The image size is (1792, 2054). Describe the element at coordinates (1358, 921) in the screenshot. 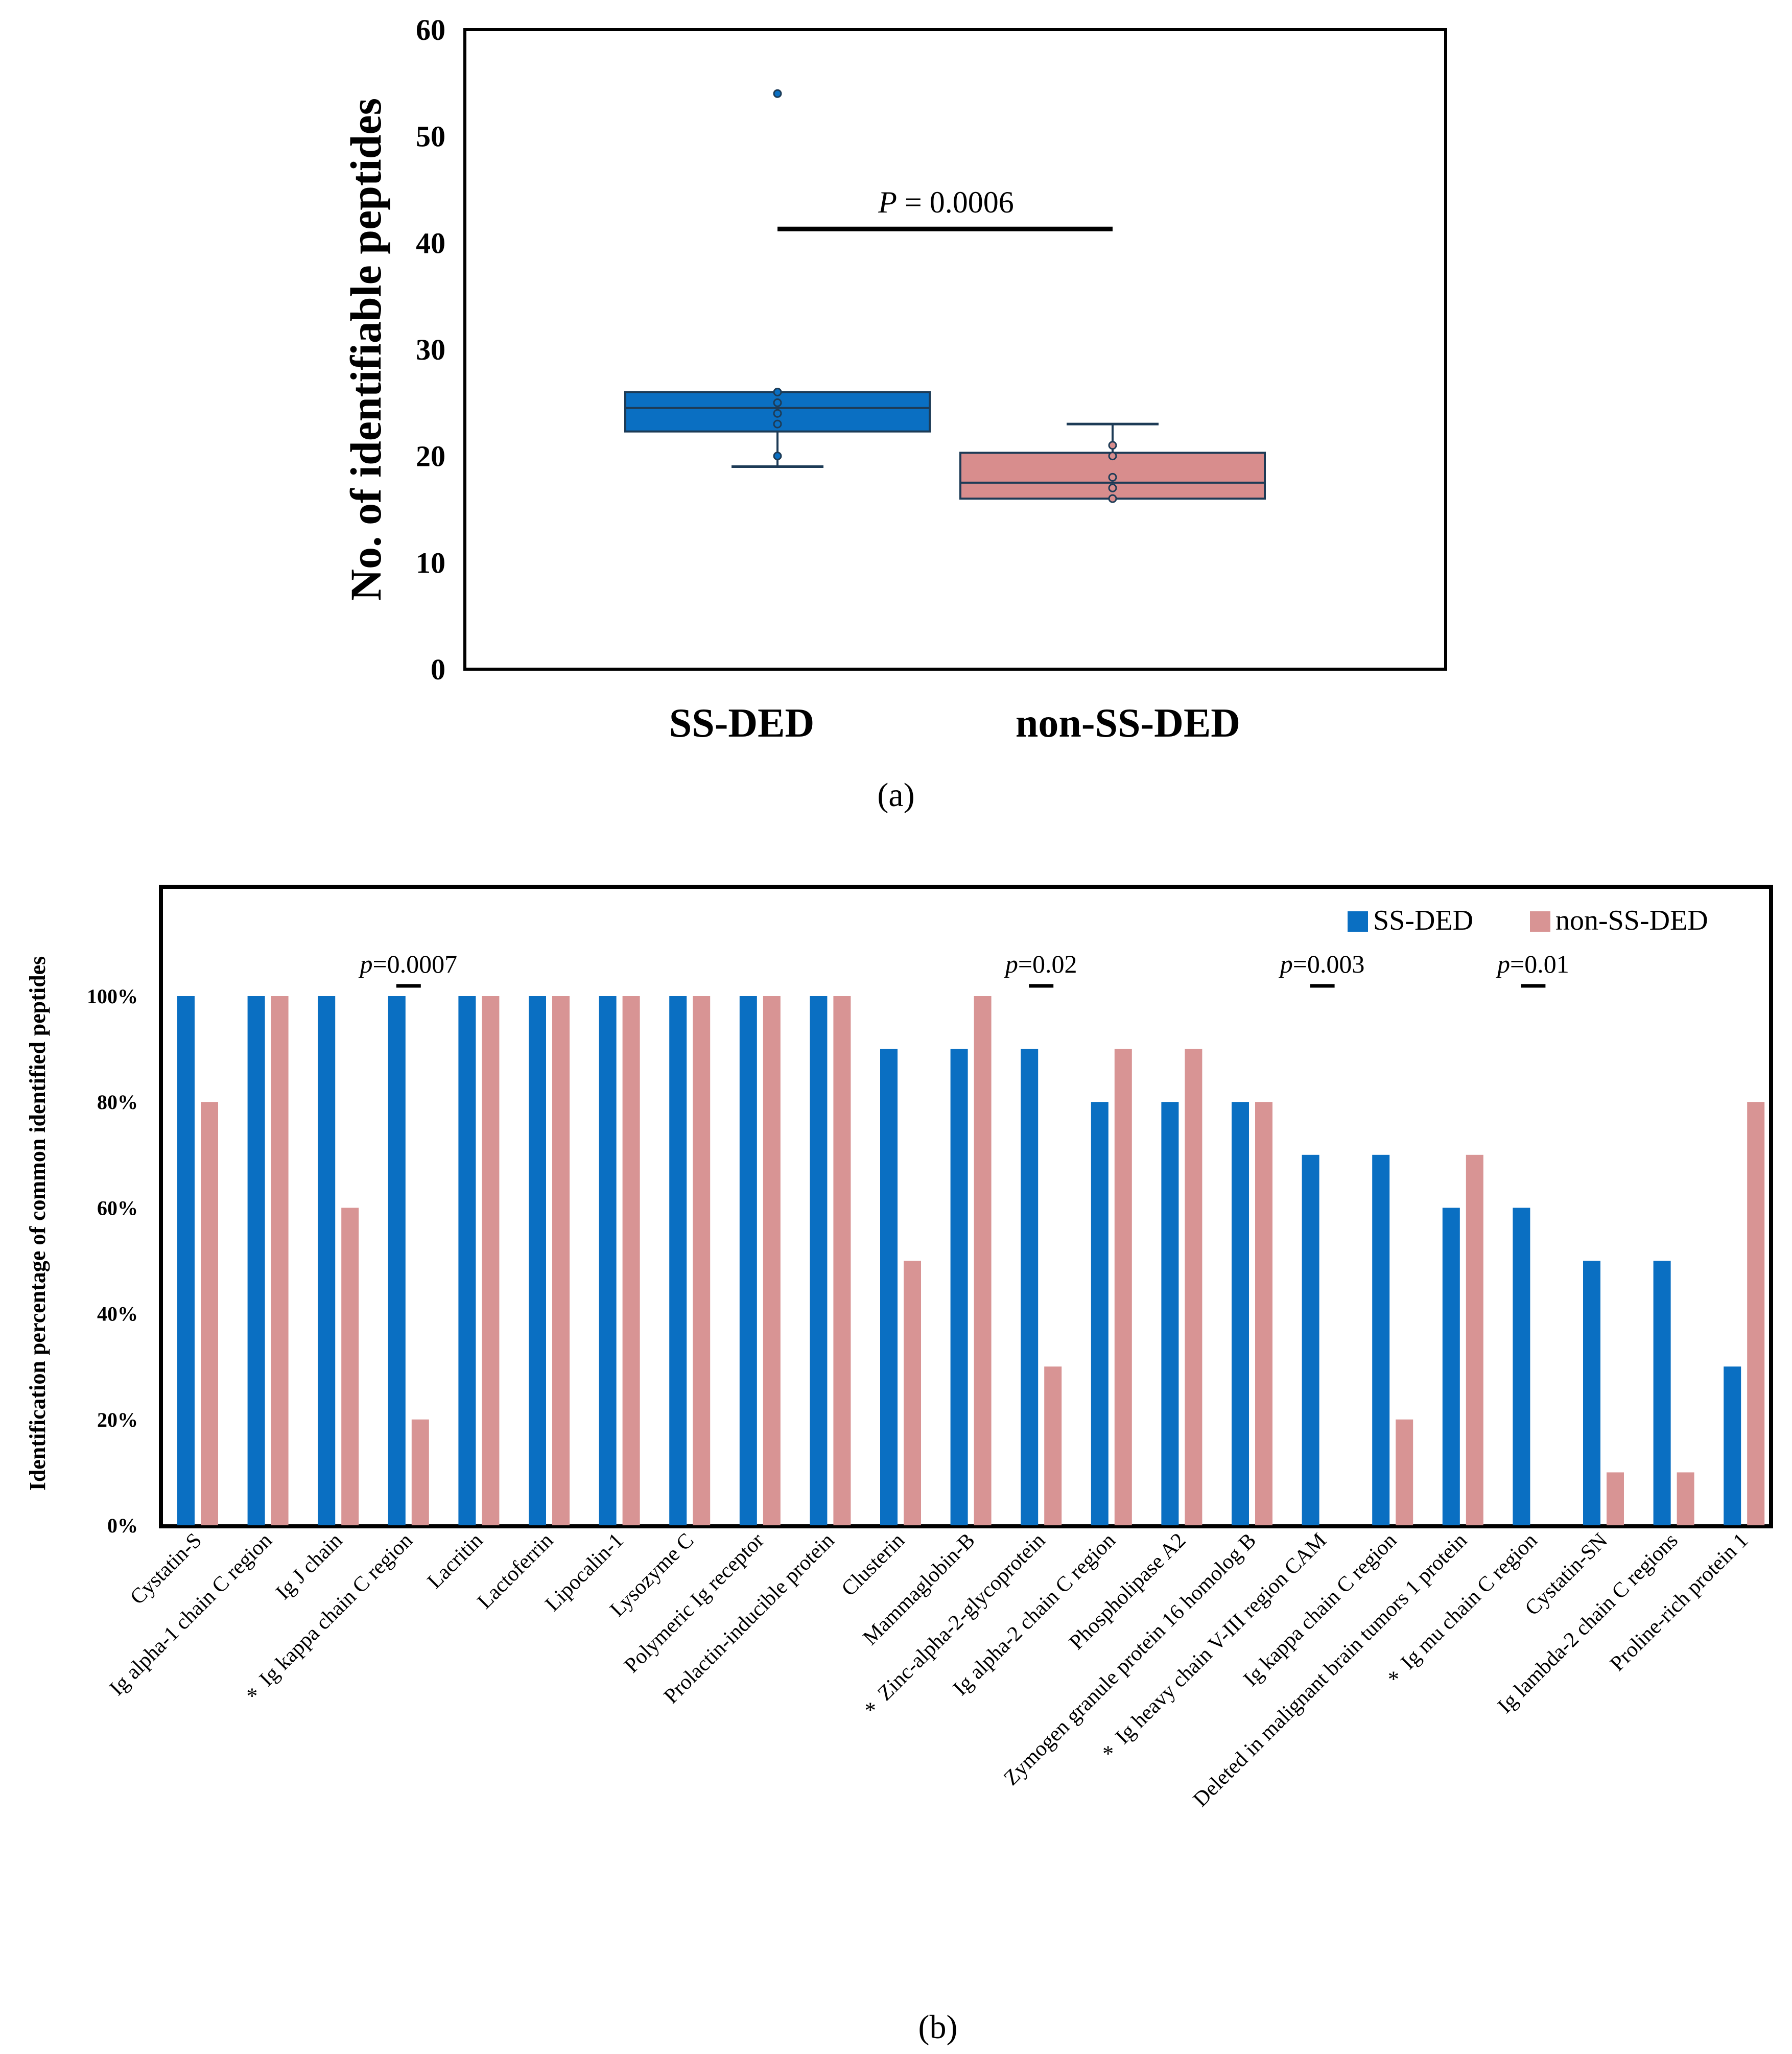

I see `legend-swatch-ss-ded` at that location.